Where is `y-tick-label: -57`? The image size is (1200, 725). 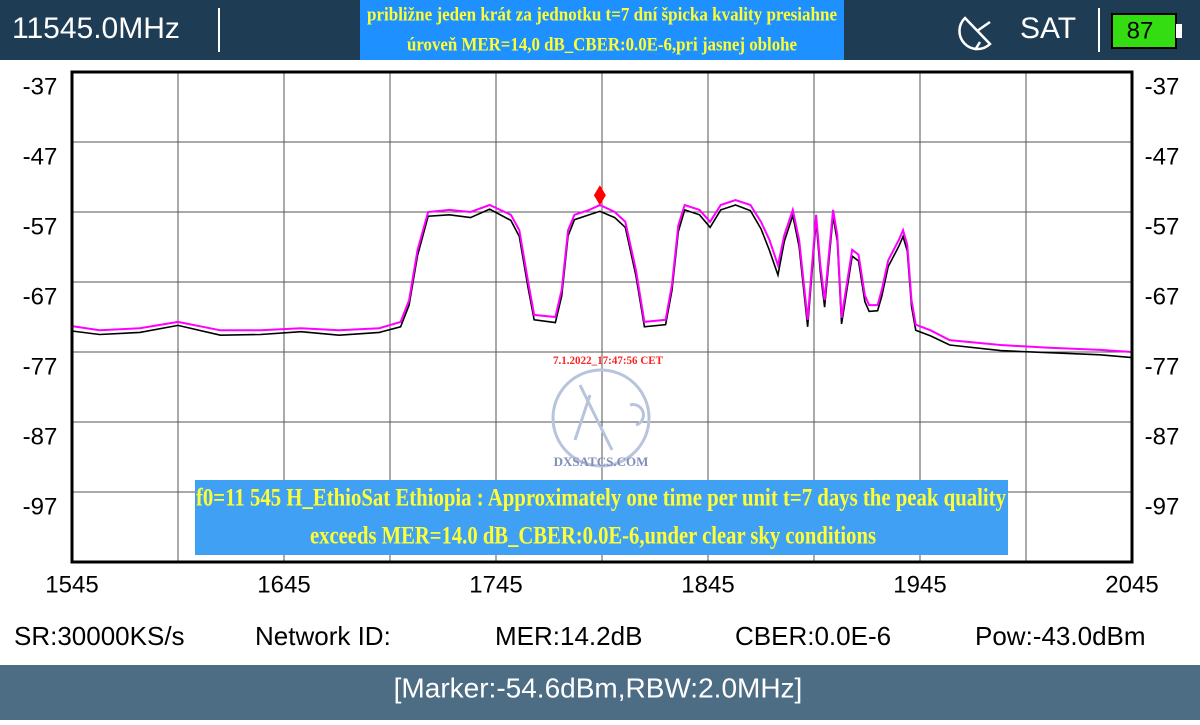 y-tick-label: -57 is located at coordinates (40, 226).